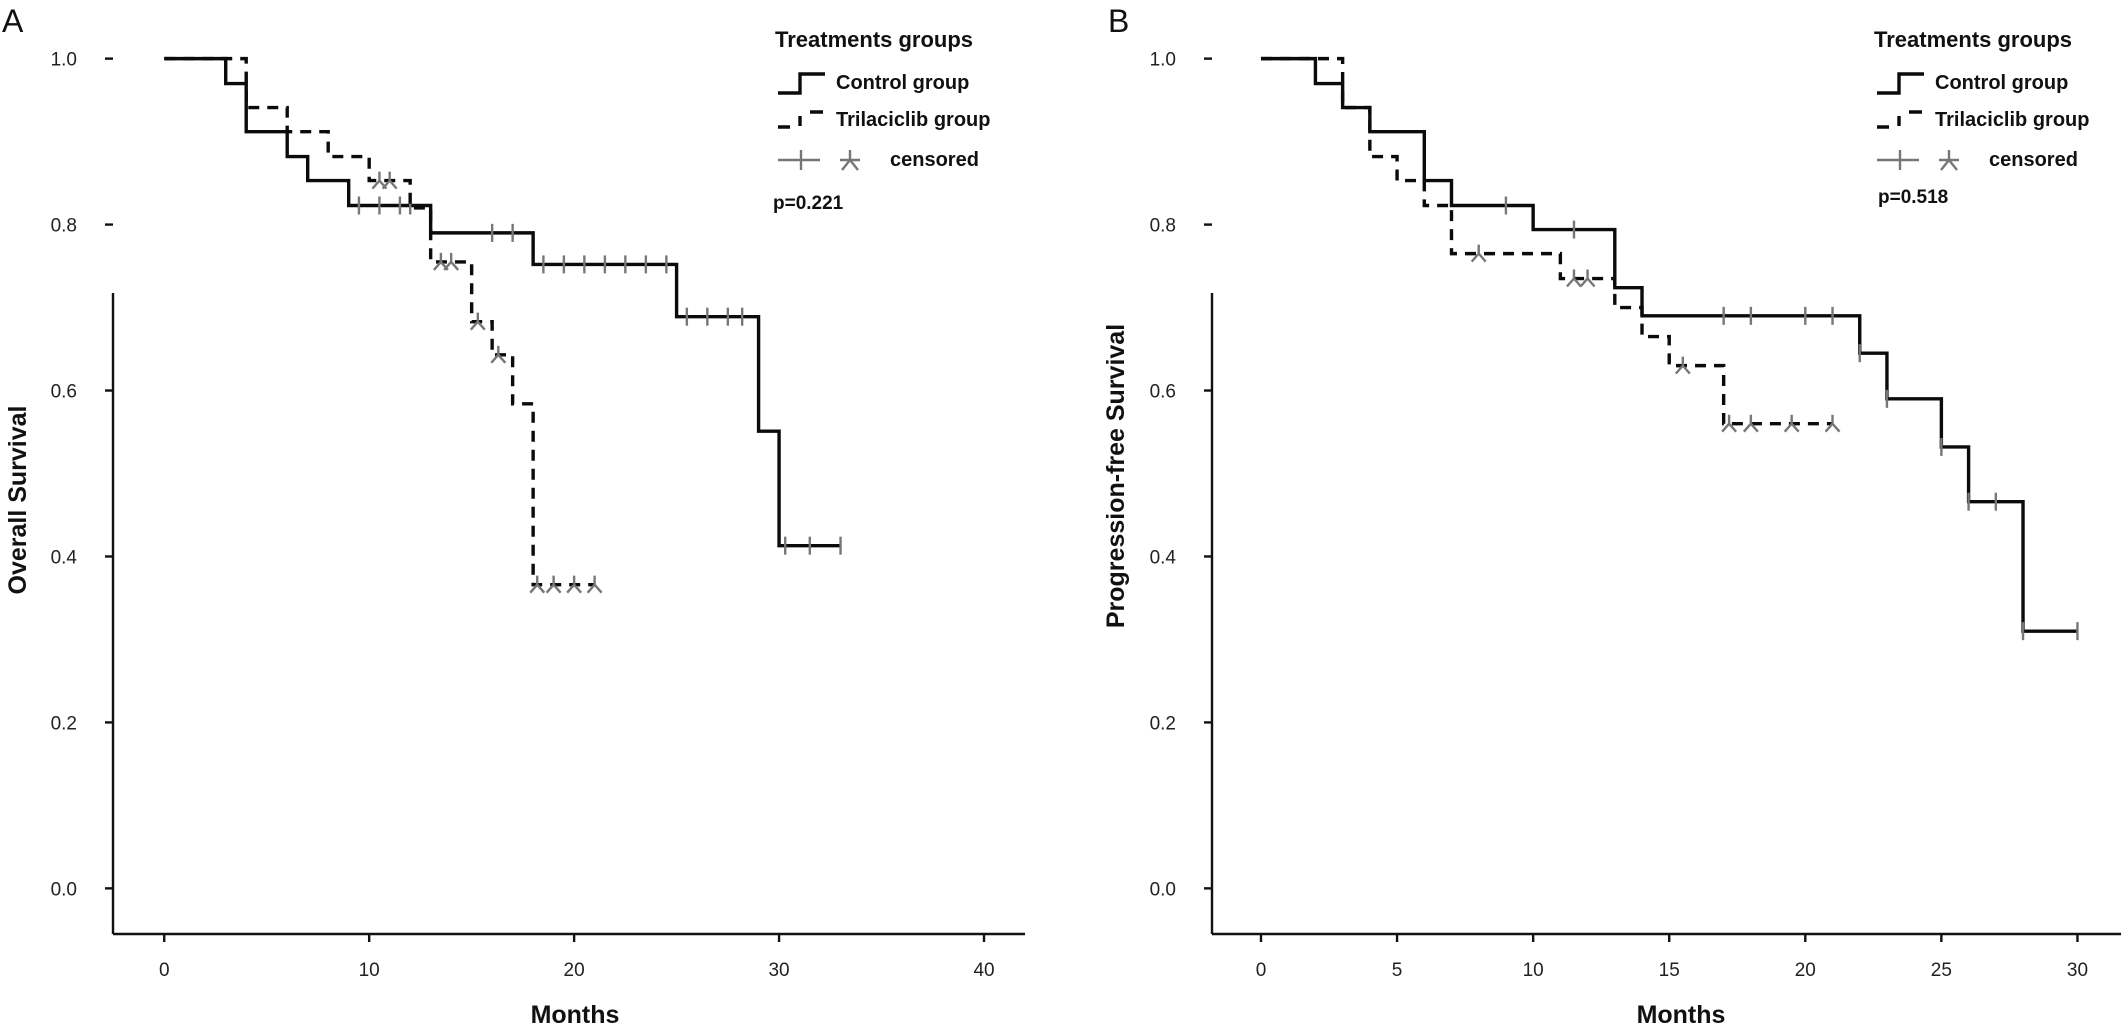 Image resolution: width=2128 pixels, height=1029 pixels. Describe the element at coordinates (1163, 226) in the screenshot. I see `panel-b-y-tick-label: 0.8` at that location.